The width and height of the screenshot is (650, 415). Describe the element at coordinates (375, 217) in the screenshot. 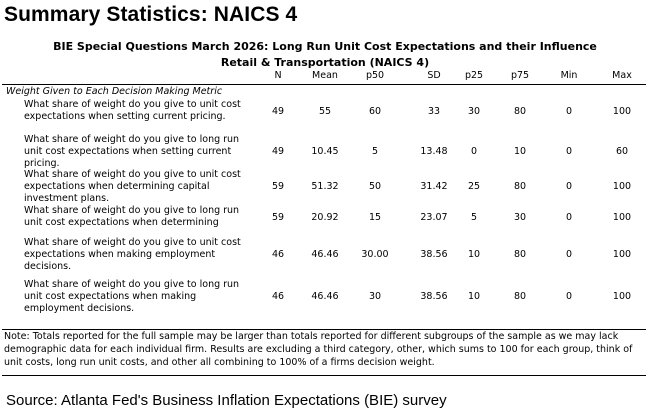

I see `cell-p50: 15` at that location.